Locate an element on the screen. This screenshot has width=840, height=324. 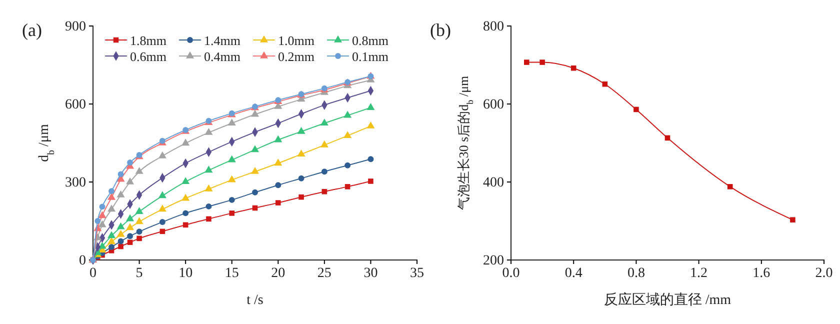
legend-label: 0.8mm is located at coordinates (370, 40).